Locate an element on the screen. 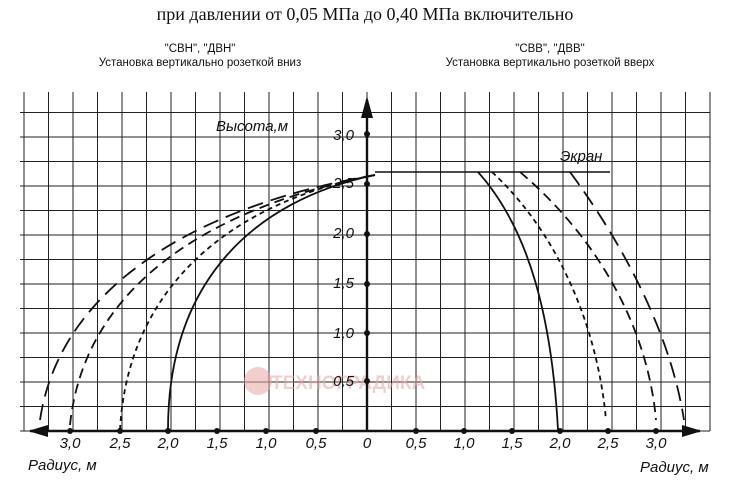 The image size is (730, 483). left-panel-description: Установка вертикально розеткой вниз is located at coordinates (200, 63).